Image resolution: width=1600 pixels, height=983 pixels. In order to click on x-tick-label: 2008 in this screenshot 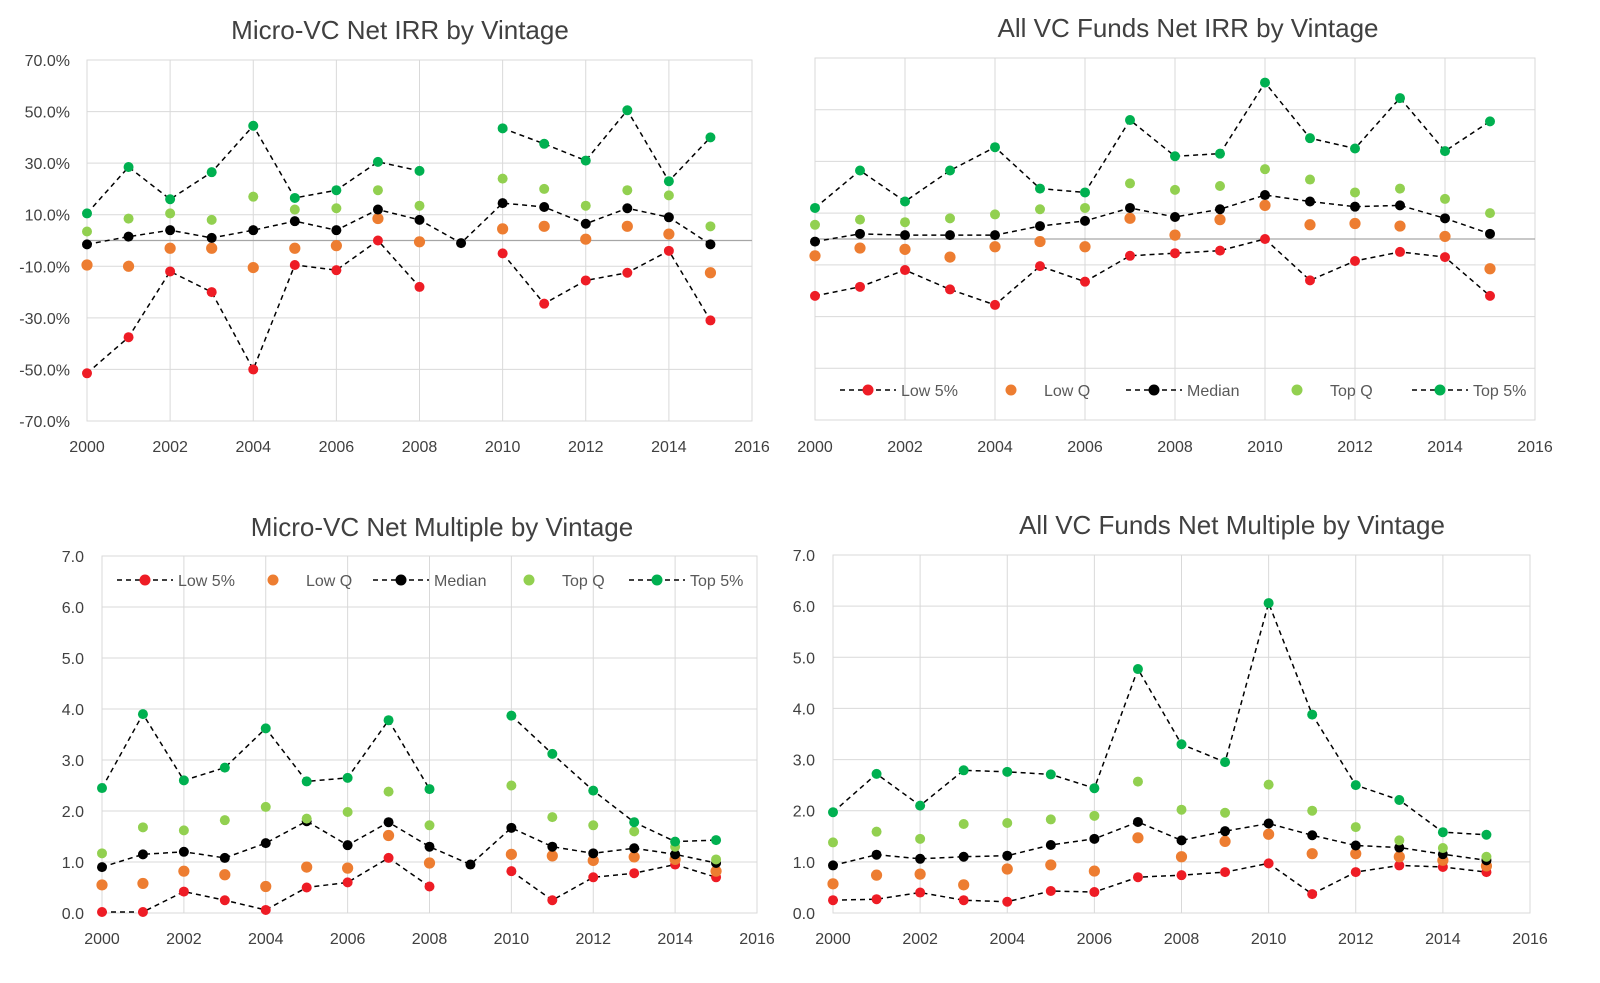, I will do `click(430, 939)`.